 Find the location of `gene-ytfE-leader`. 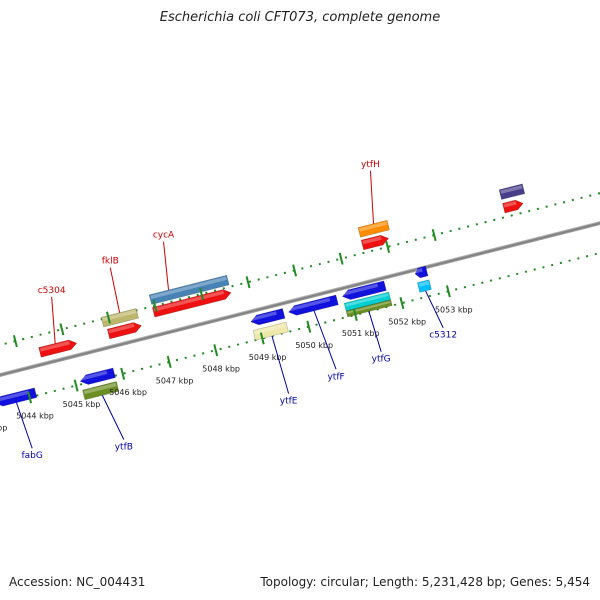

gene-ytfE-leader is located at coordinates (280, 364).